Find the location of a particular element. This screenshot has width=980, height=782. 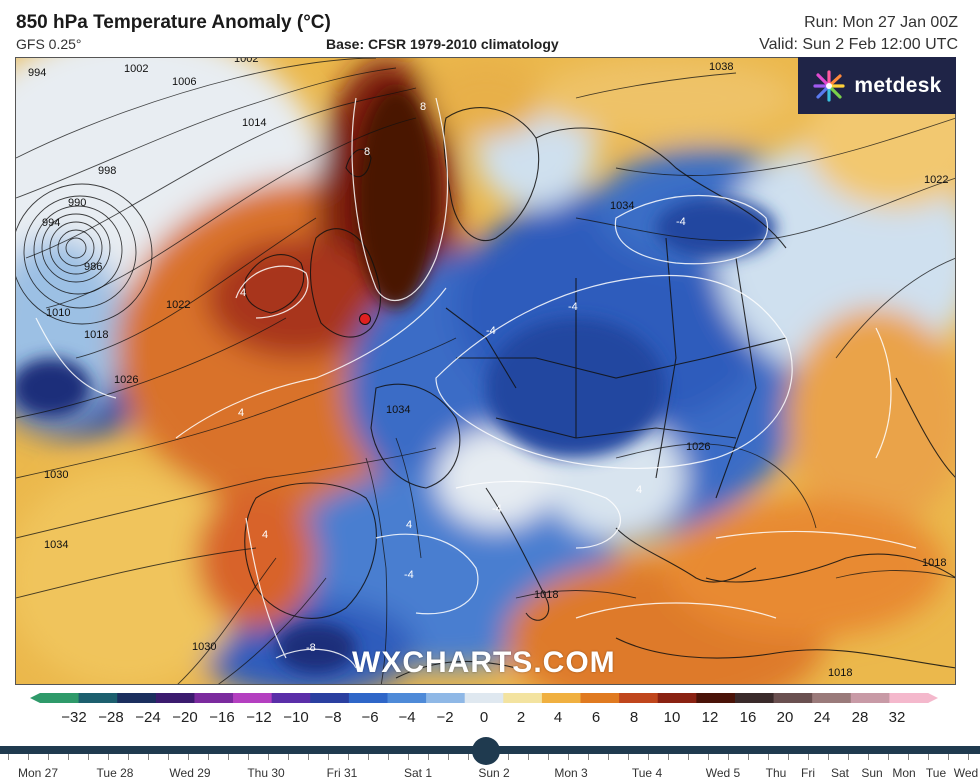

anomaly-contour-label: -8 is located at coordinates (311, 648).